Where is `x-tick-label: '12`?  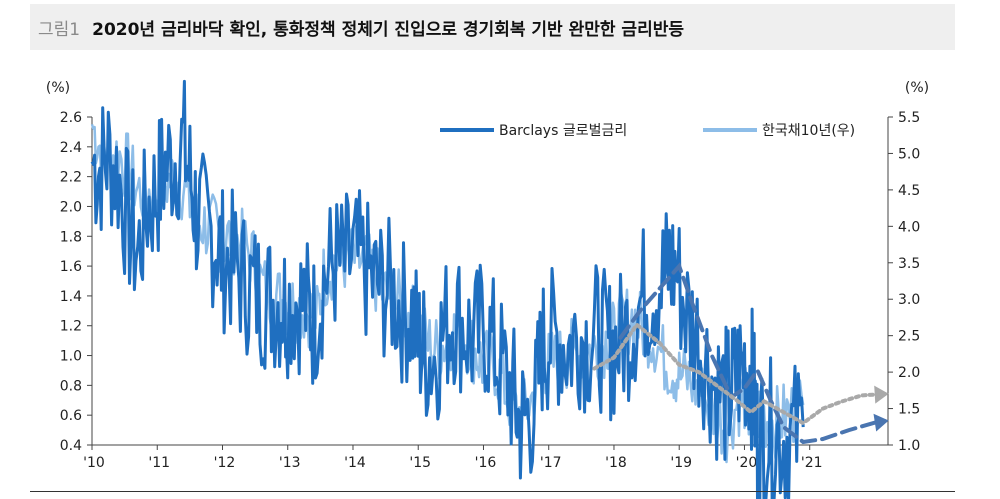
x-tick-label: '12 is located at coordinates (225, 463).